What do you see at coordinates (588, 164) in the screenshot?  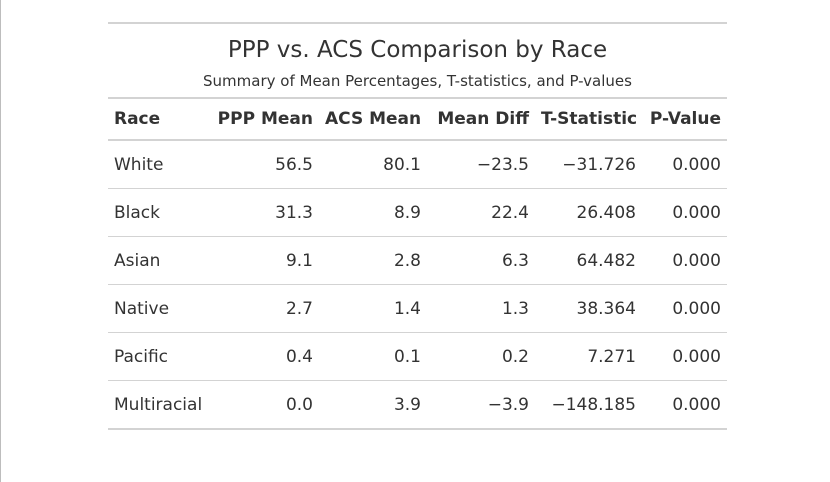 I see `cell-t-statistic: −31.726` at bounding box center [588, 164].